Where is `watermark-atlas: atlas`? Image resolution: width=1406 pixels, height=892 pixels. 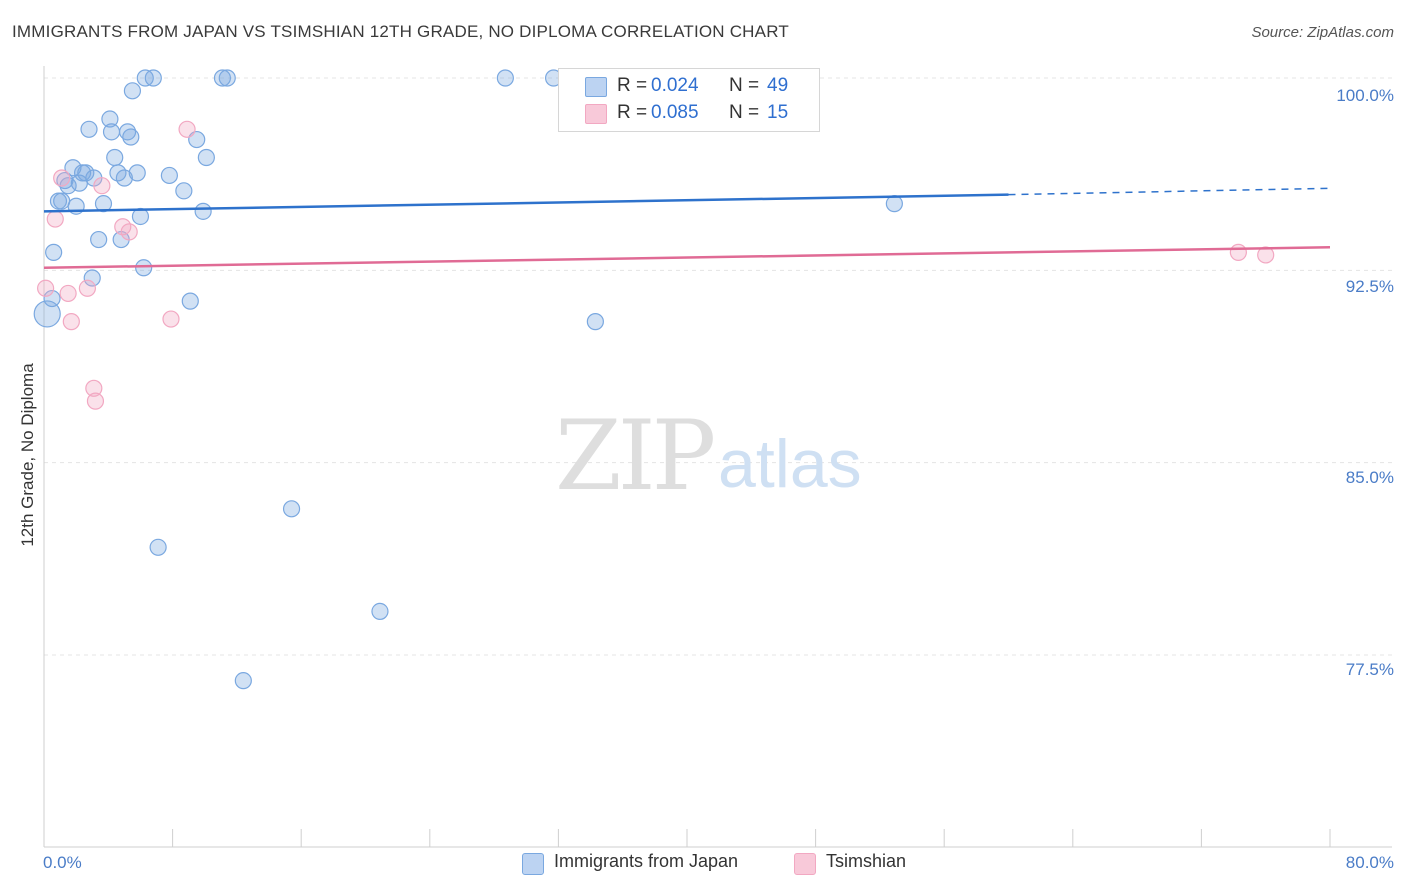 watermark-atlas: atlas is located at coordinates (790, 464).